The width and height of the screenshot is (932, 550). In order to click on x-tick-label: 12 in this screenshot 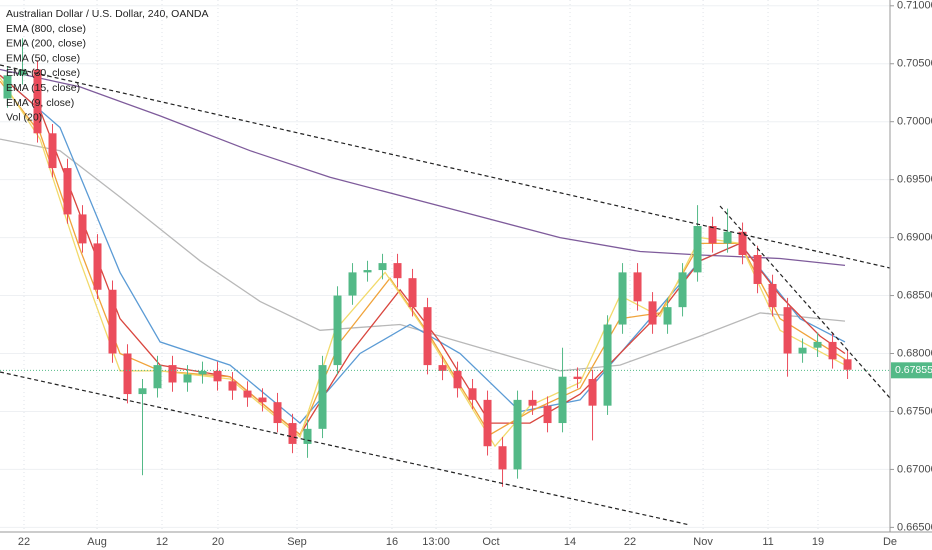, I will do `click(162, 542)`.